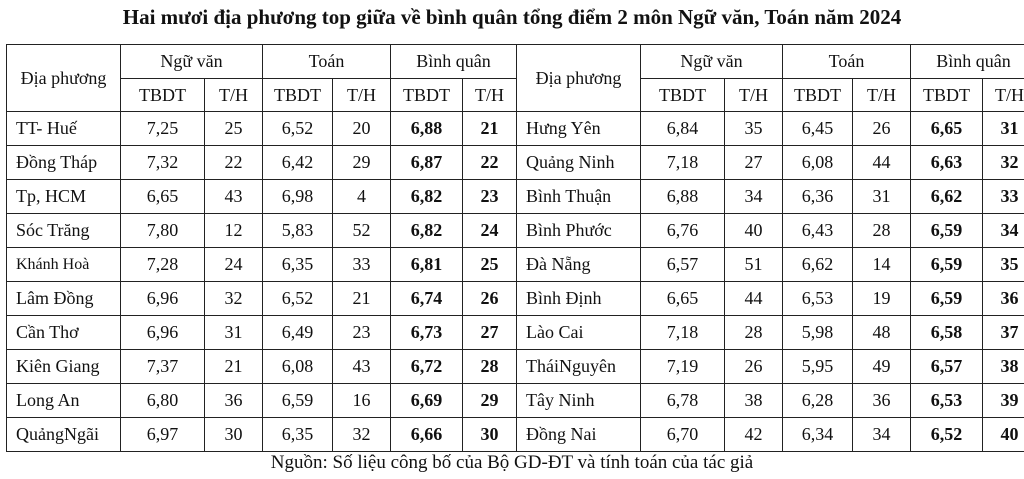 The image size is (1024, 479). I want to click on nguvan-rank: 32, so click(233, 298).